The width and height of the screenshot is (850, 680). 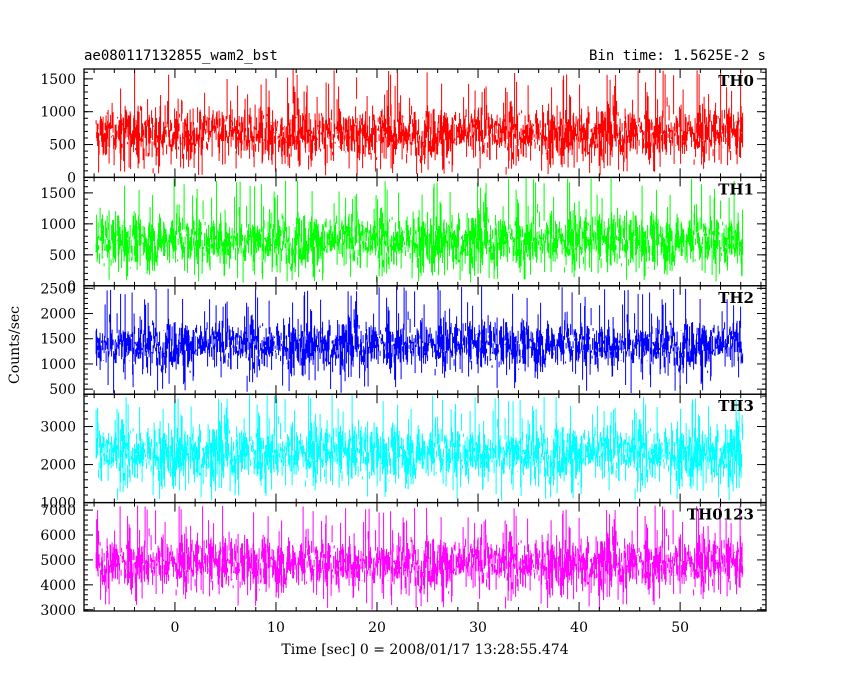 I want to click on y-tick-label: 2500, so click(x=58, y=289).